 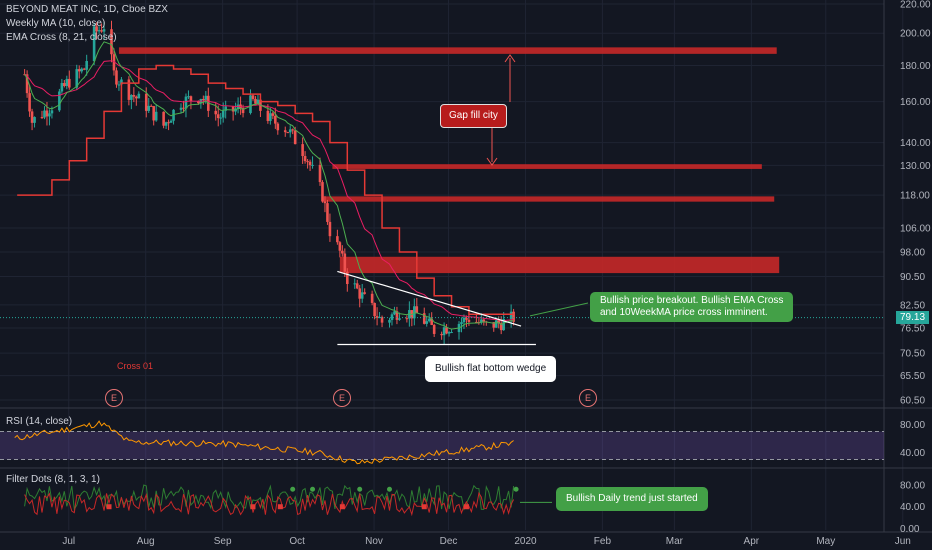 What do you see at coordinates (912, 354) in the screenshot?
I see `price-tick-label: 70.50` at bounding box center [912, 354].